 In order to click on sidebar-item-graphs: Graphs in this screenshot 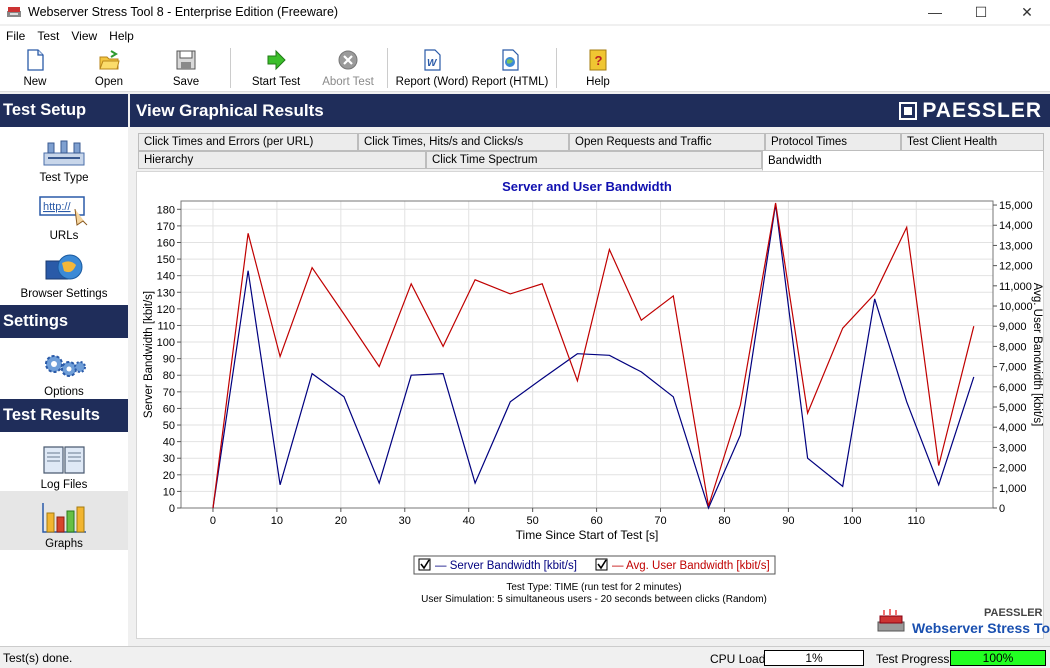, I will do `click(64, 520)`.